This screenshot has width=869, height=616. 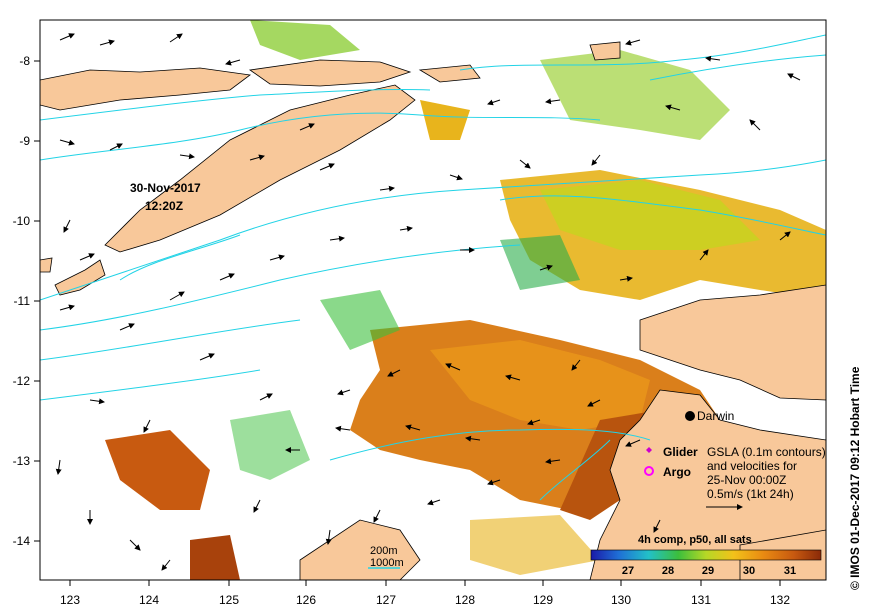 I want to click on x-tick-label: 130, so click(x=621, y=600).